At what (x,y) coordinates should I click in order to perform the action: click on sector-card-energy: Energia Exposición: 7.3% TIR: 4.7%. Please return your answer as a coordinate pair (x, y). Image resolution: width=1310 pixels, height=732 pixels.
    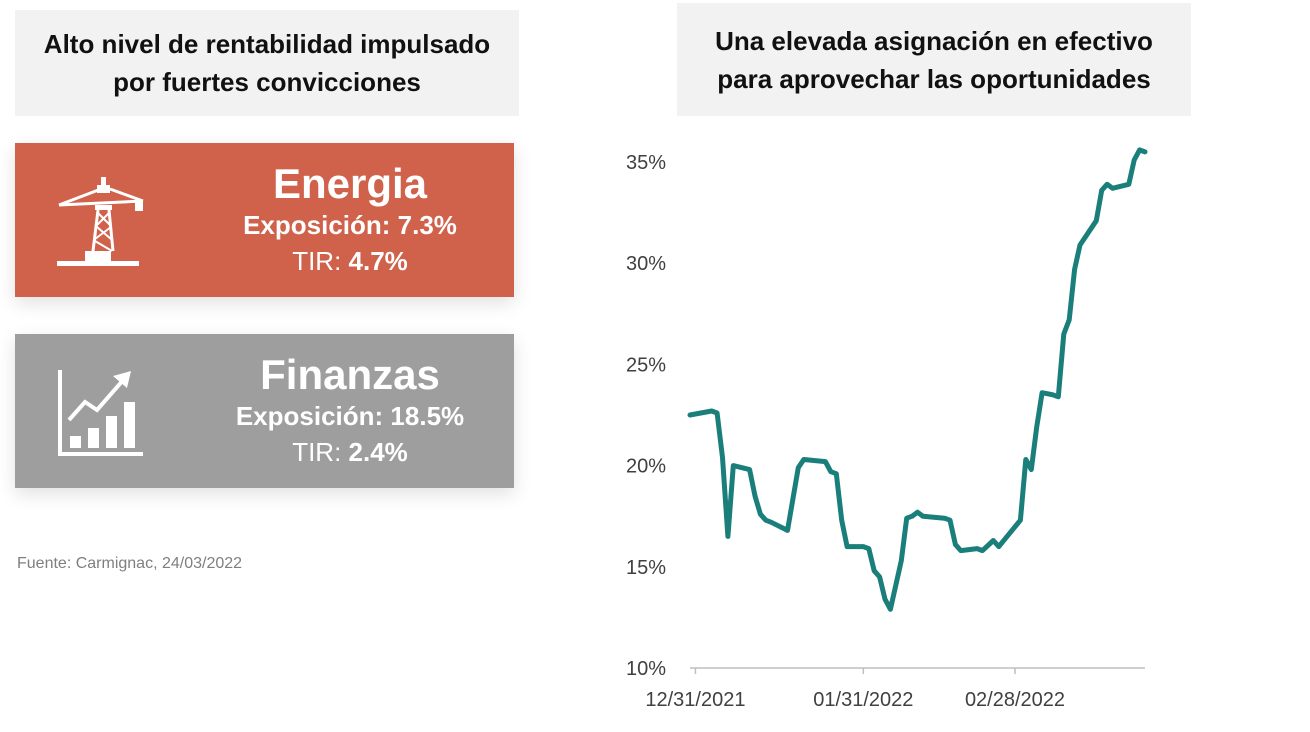
    Looking at the image, I should click on (264, 220).